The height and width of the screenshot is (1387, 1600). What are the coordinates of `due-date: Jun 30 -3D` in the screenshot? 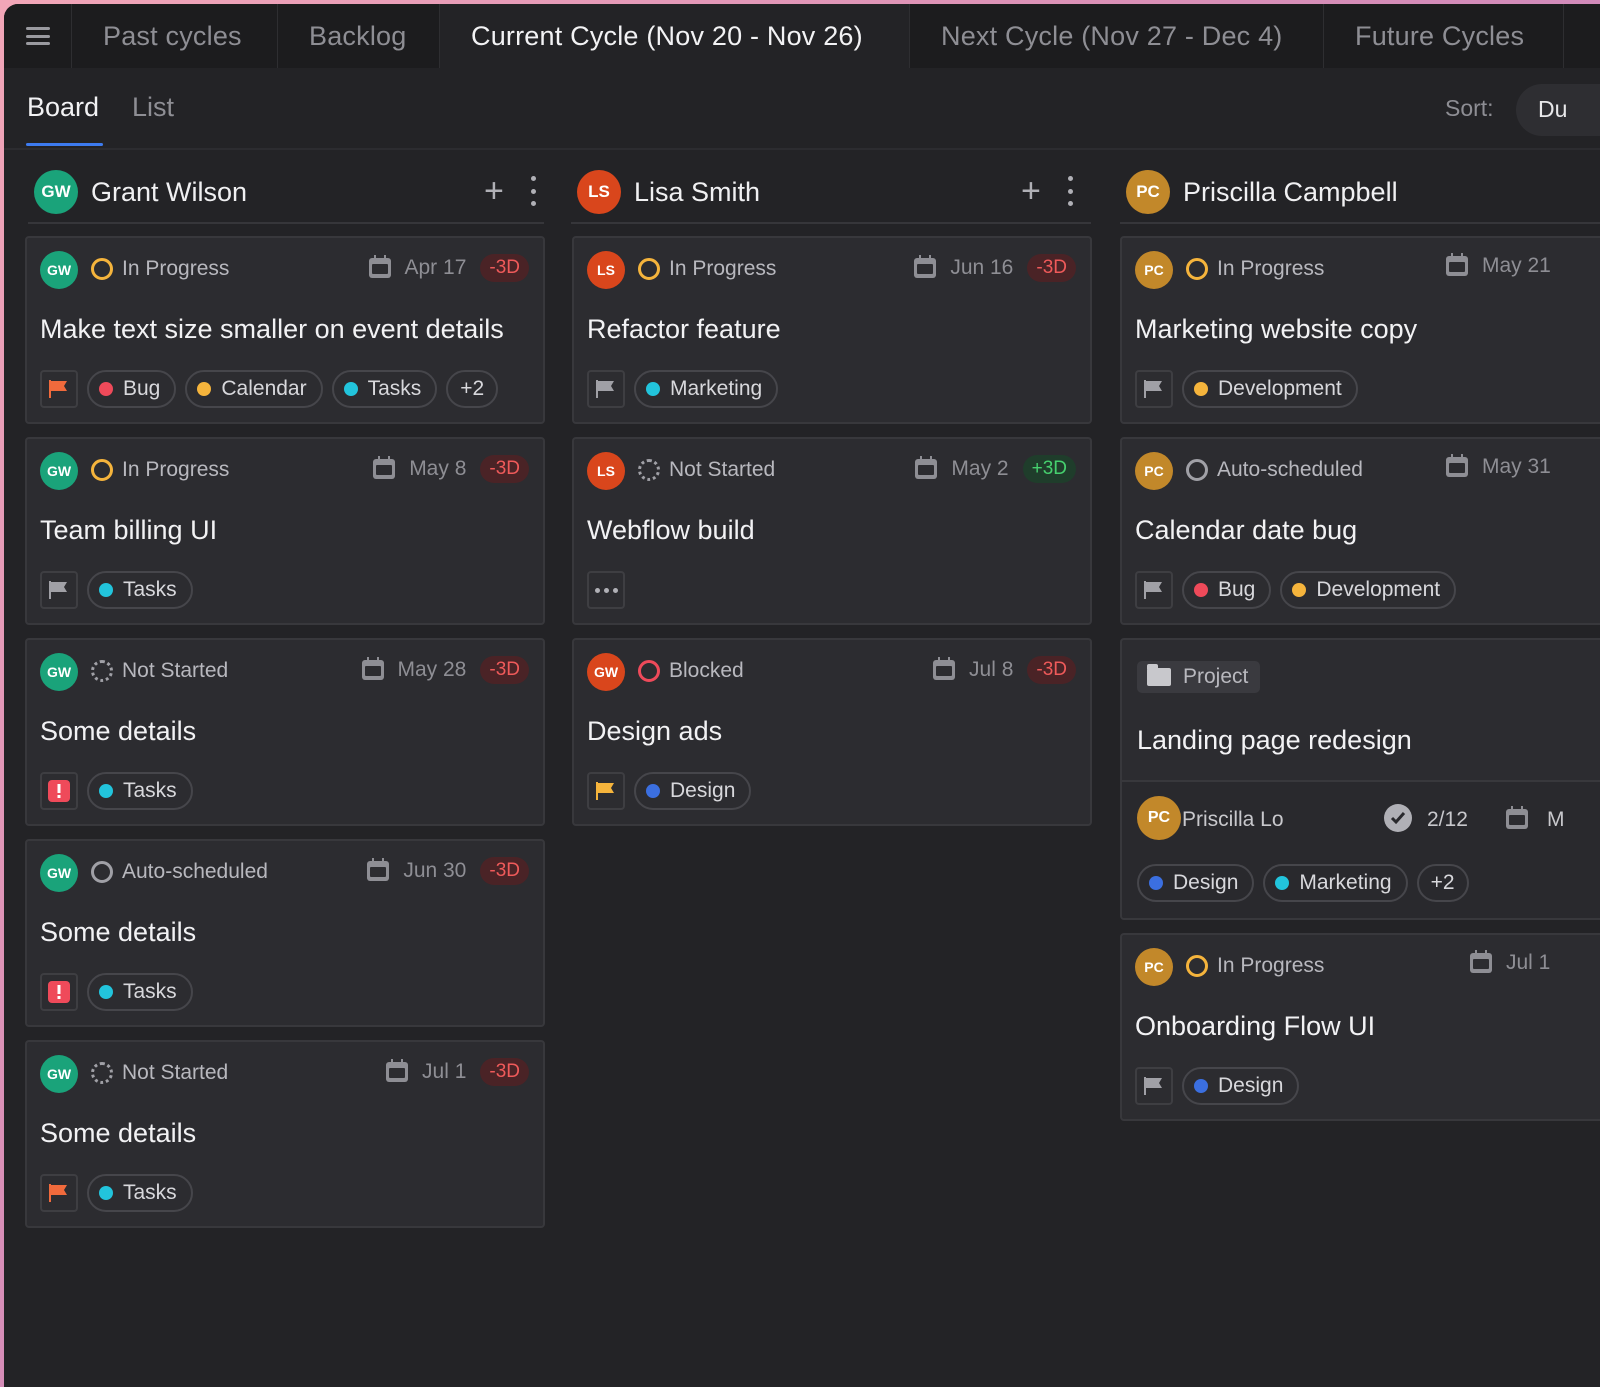 It's located at (448, 871).